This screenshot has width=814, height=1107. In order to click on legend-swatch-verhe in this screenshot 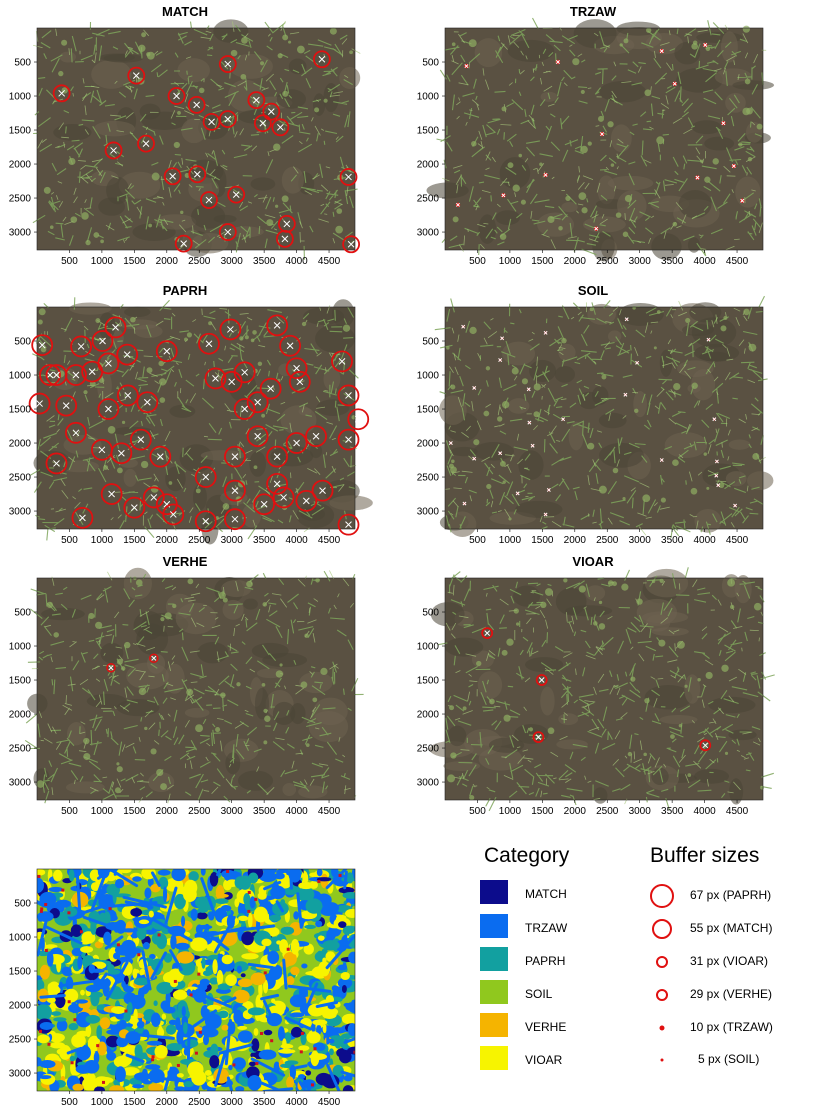, I will do `click(494, 1025)`.